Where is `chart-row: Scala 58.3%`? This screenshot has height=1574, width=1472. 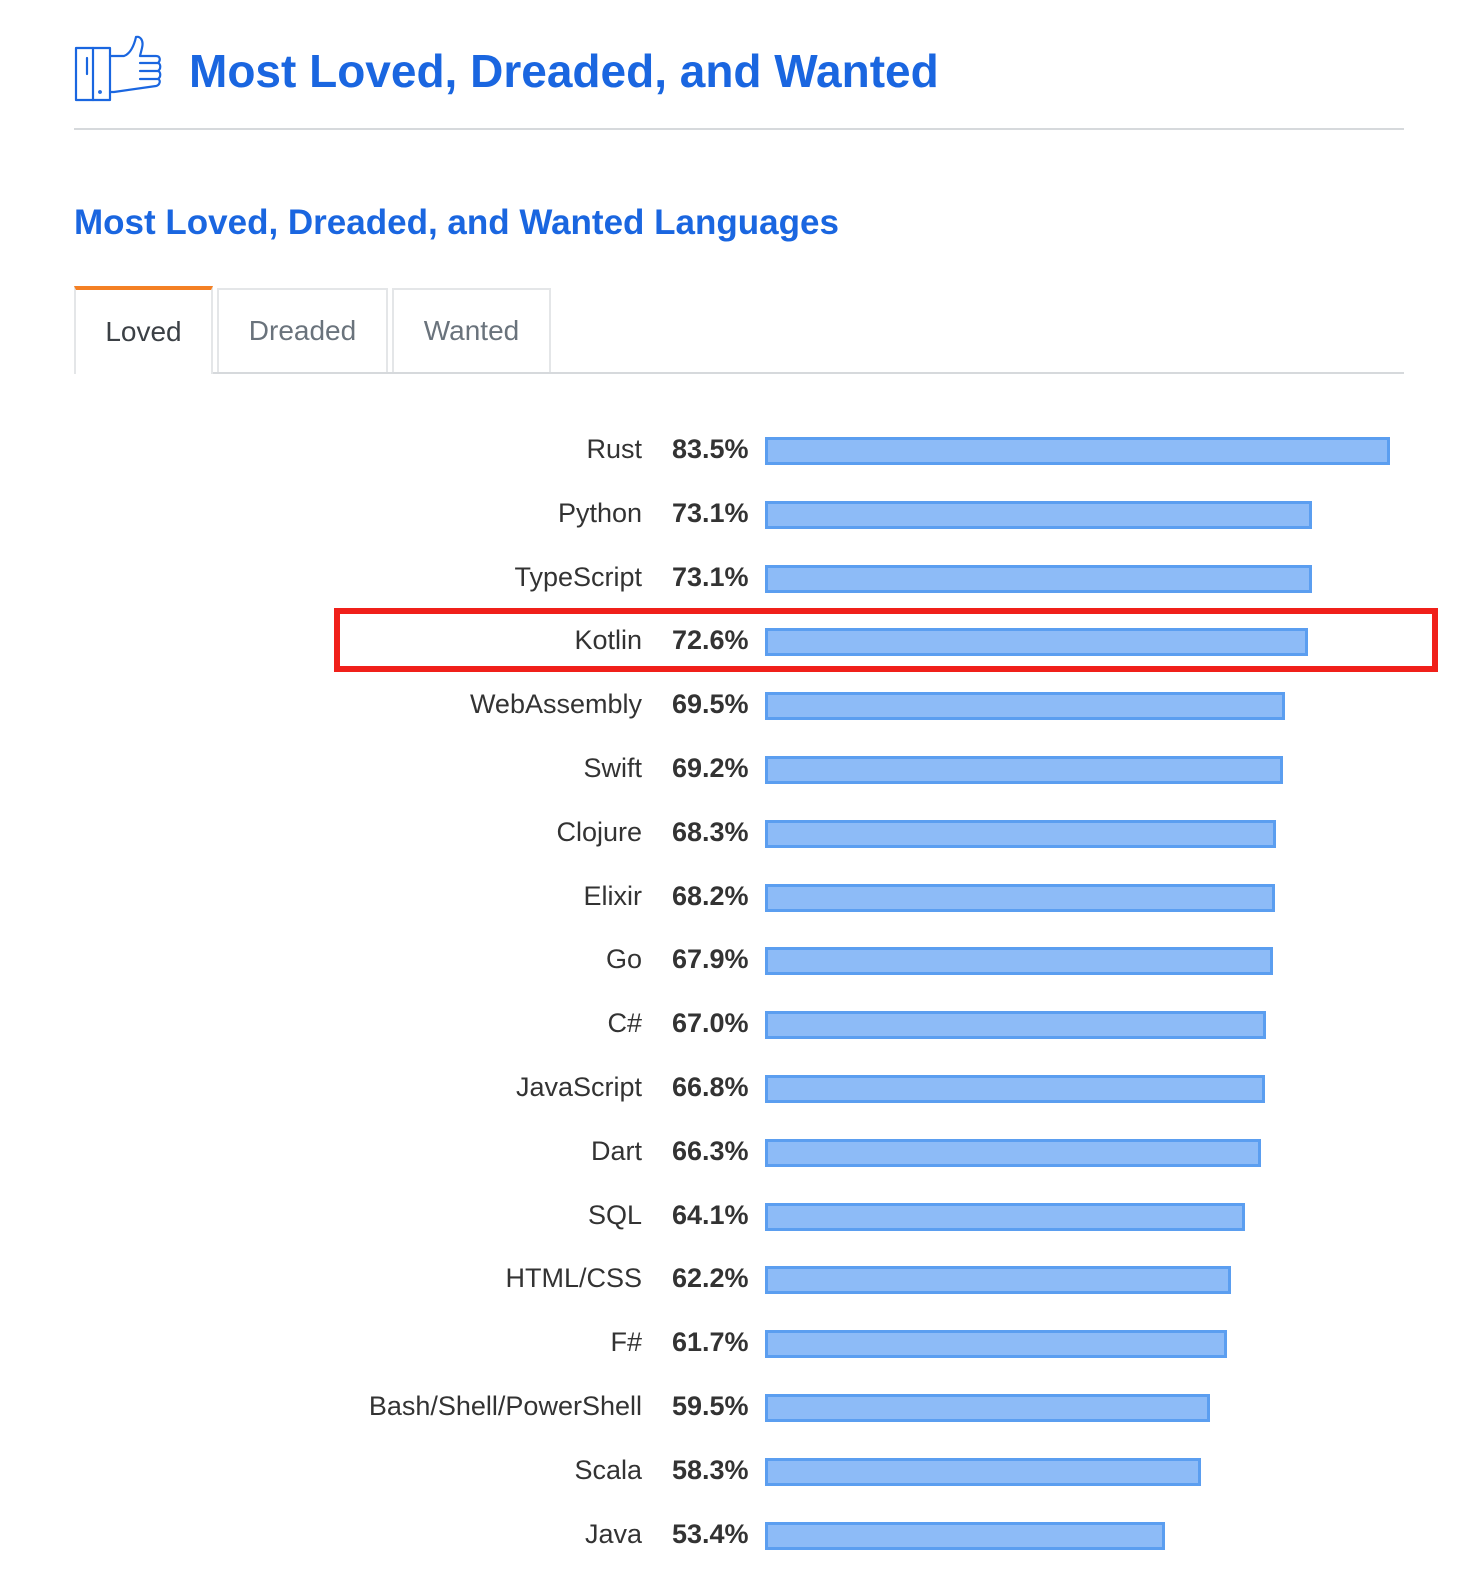 chart-row: Scala 58.3% is located at coordinates (736, 1473).